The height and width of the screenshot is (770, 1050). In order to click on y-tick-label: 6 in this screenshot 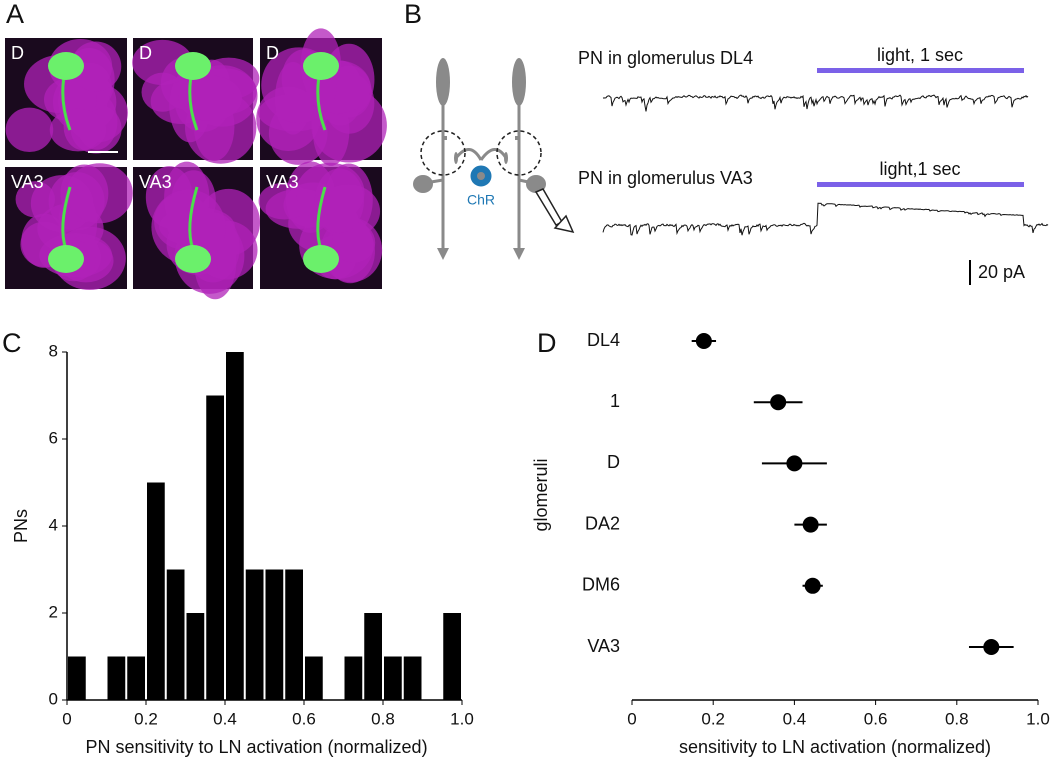, I will do `click(53, 437)`.